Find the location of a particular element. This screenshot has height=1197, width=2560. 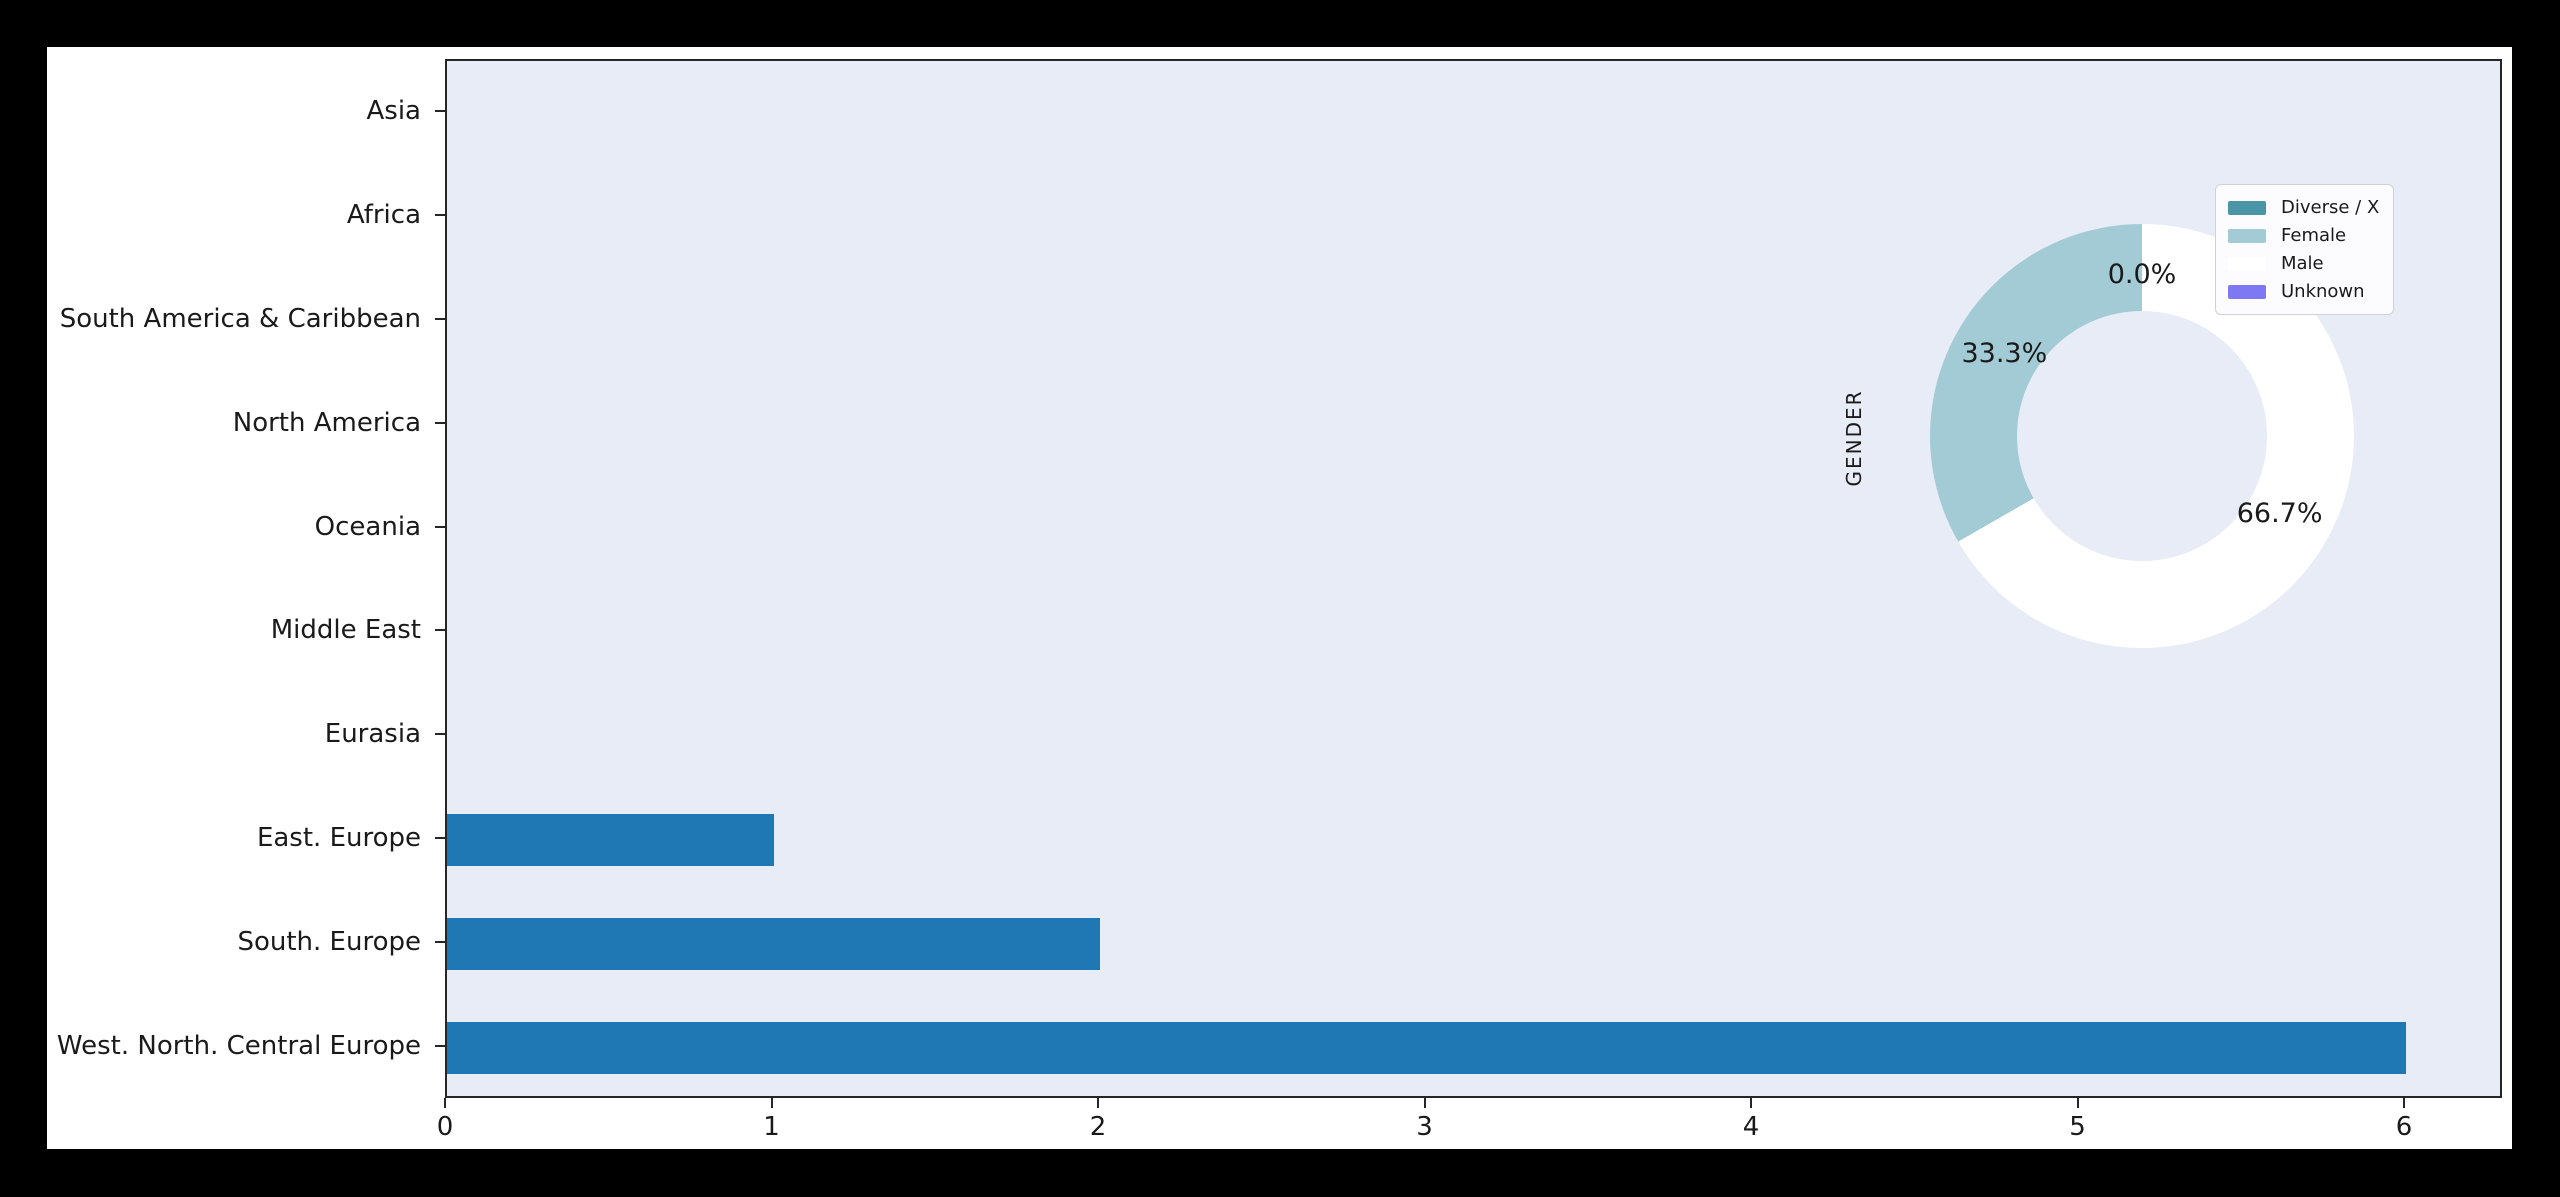

pie-axis-label: GENDER is located at coordinates (1854, 438).